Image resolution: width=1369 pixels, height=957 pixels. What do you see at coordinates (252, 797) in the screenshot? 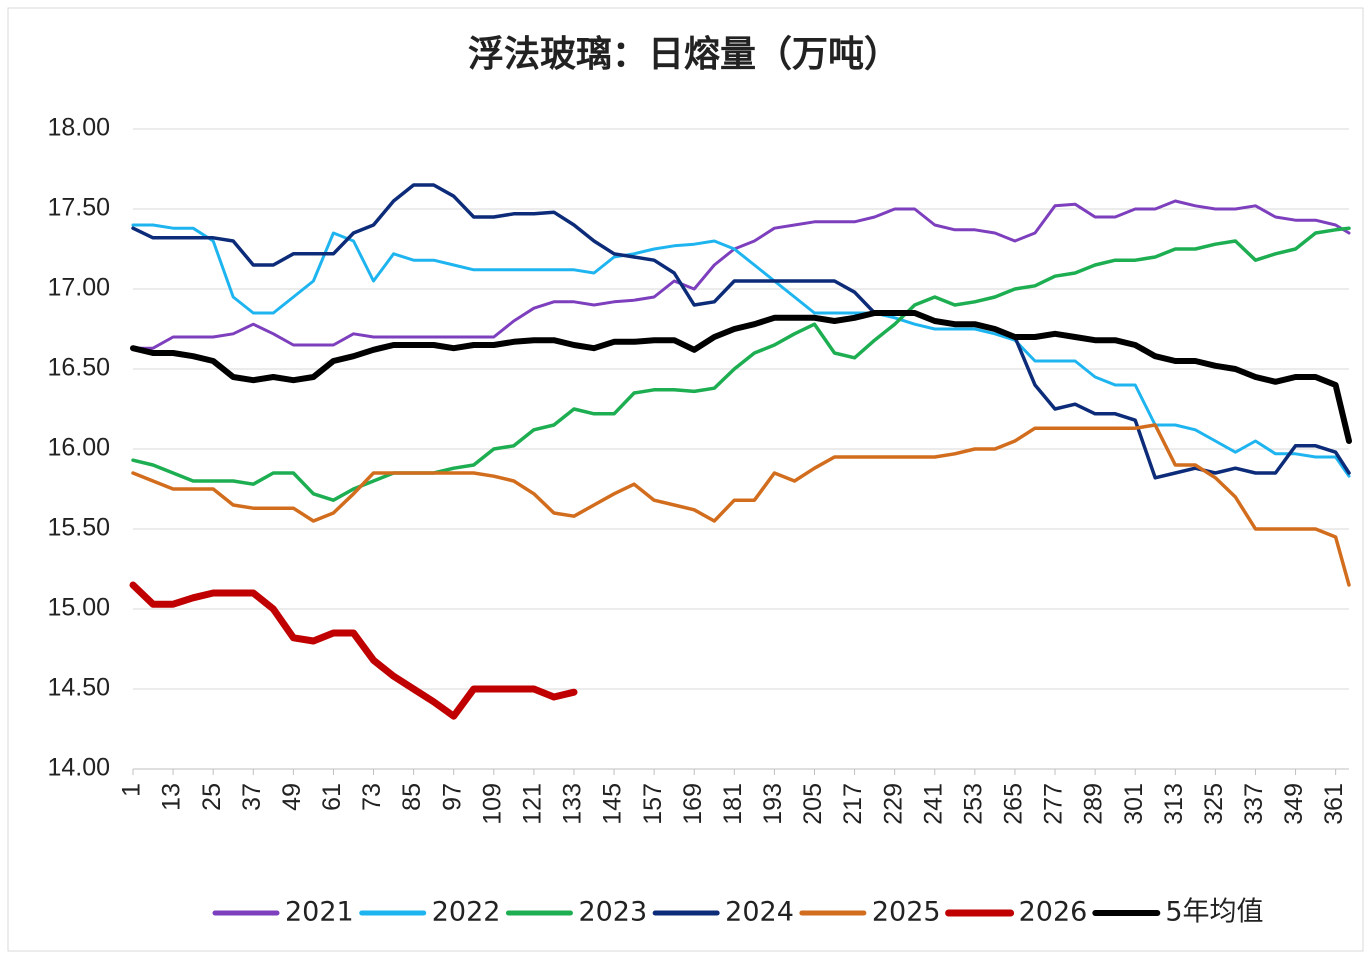
I see `x-tick-label: 37` at bounding box center [252, 797].